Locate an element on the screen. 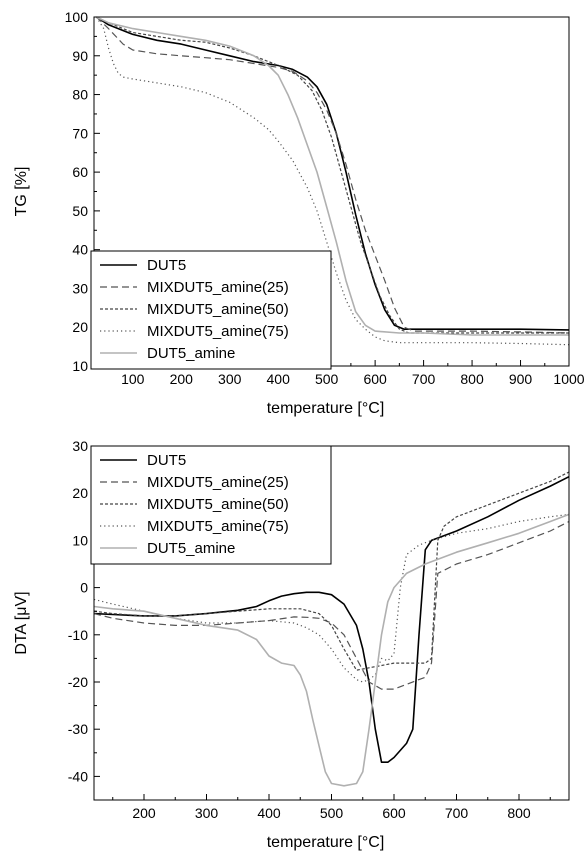 This screenshot has width=588, height=858. y-axis-label: DTA [μV] is located at coordinates (21, 622).